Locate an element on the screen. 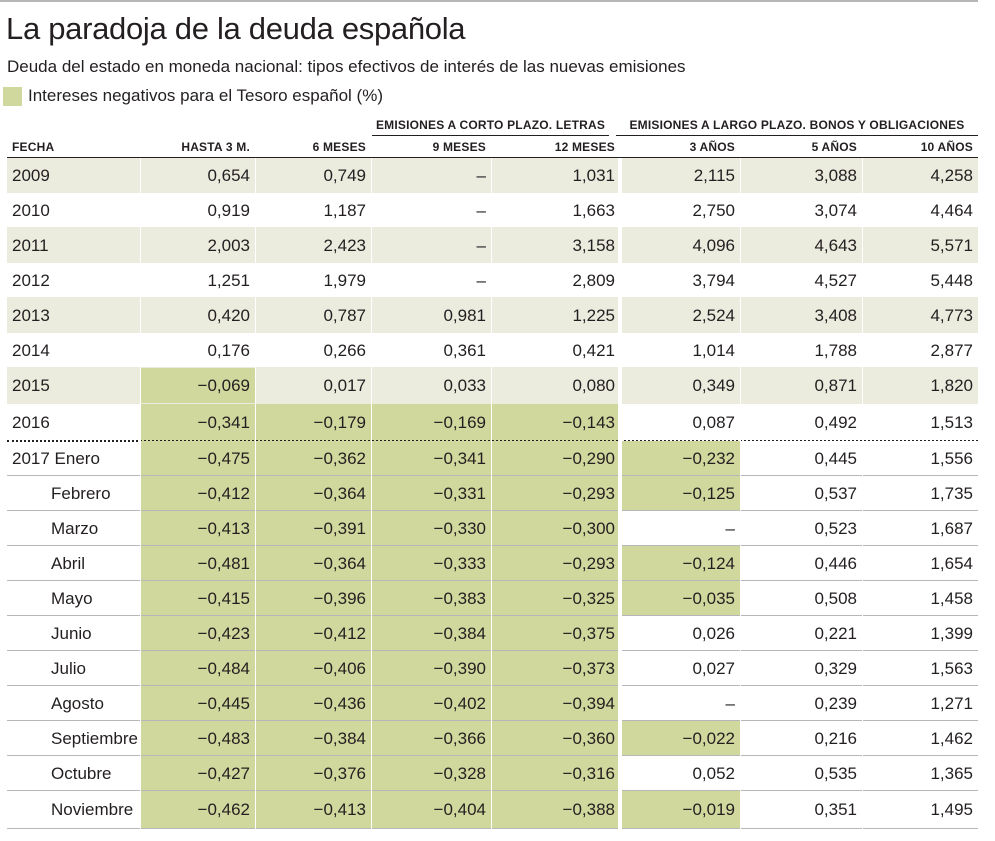  data-cell: −0,445 is located at coordinates (197, 703).